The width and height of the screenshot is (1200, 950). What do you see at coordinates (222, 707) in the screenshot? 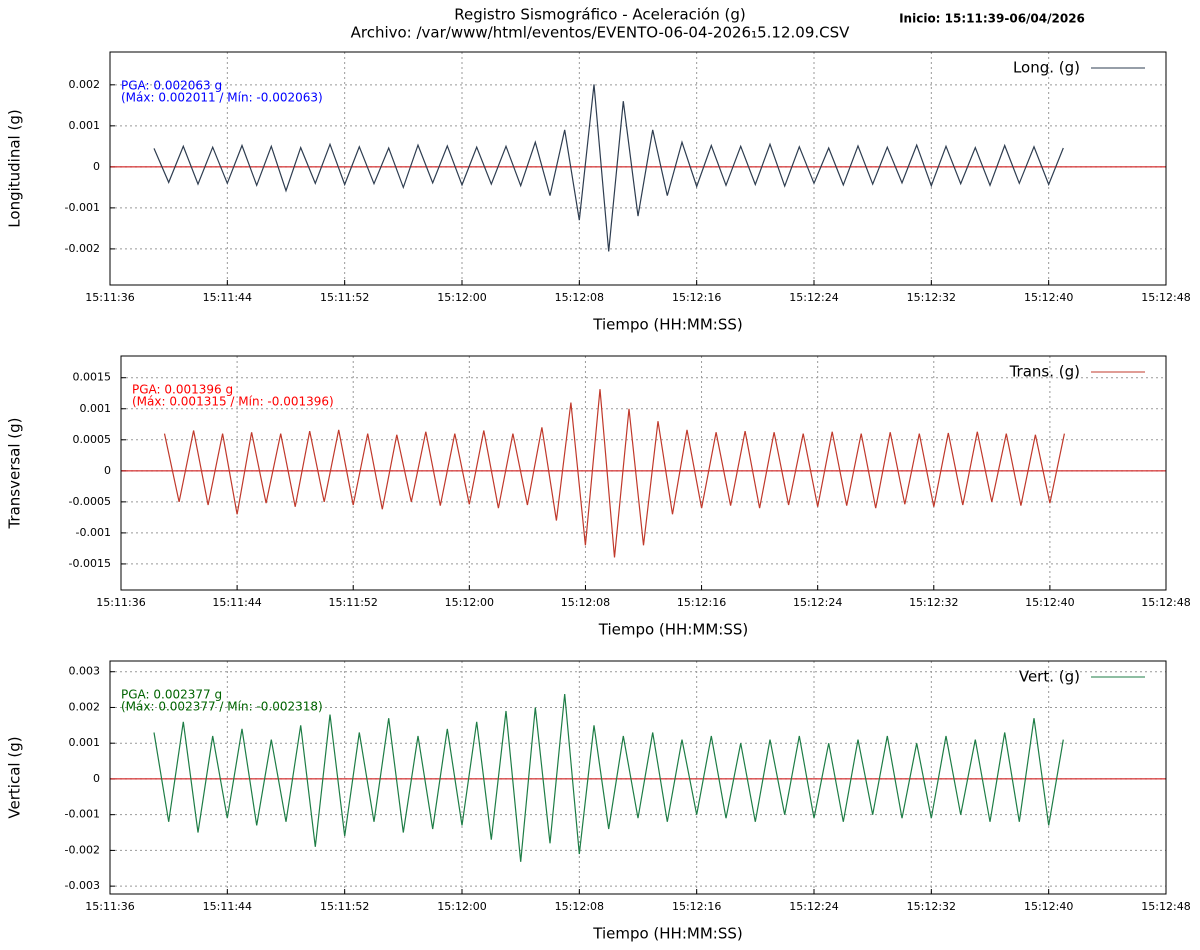
I see `range-label: (Máx: 0.002377 / Mín: -0.002318)` at bounding box center [222, 707].